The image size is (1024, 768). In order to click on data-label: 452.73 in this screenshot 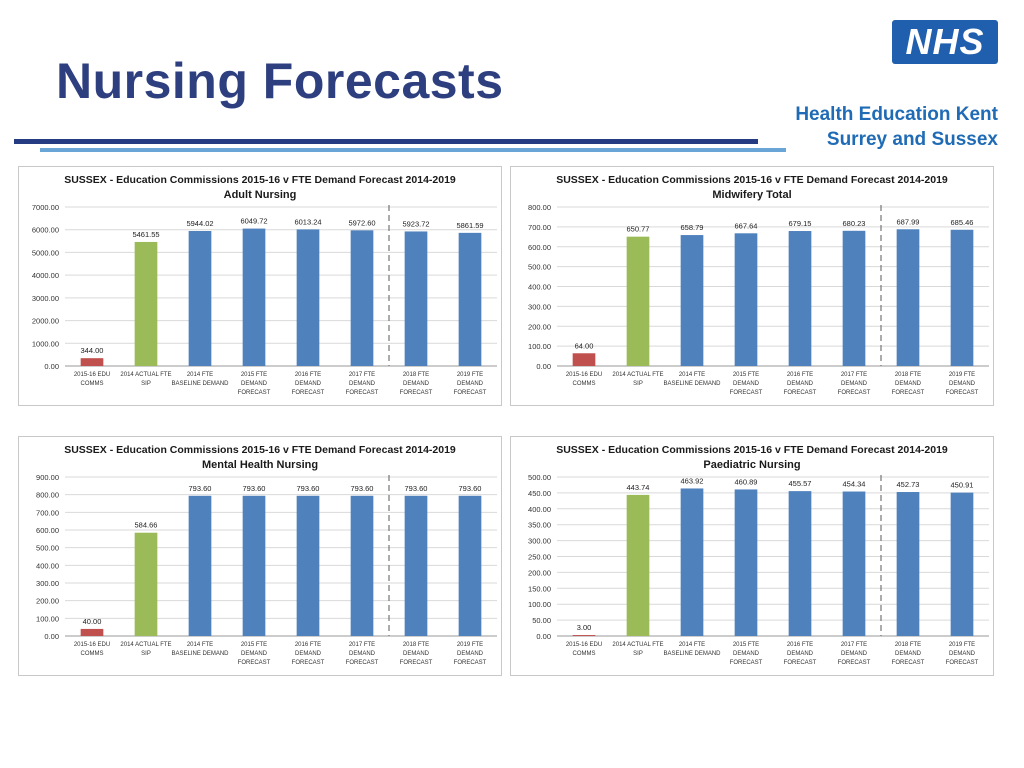, I will do `click(908, 484)`.